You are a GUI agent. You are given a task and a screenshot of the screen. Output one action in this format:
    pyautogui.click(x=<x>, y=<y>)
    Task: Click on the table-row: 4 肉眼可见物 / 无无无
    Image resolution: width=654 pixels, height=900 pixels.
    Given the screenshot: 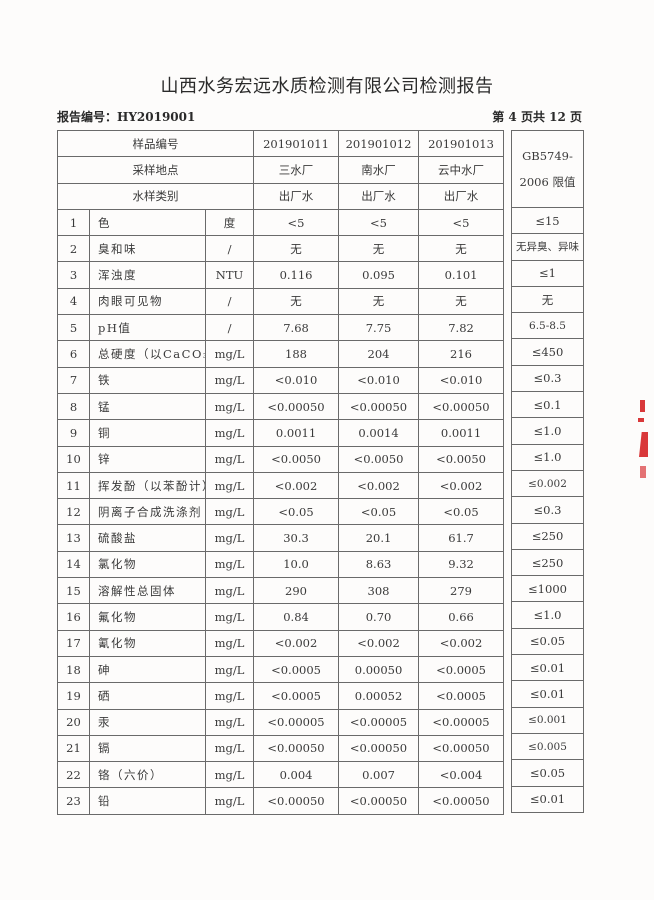 What is the action you would take?
    pyautogui.click(x=281, y=301)
    